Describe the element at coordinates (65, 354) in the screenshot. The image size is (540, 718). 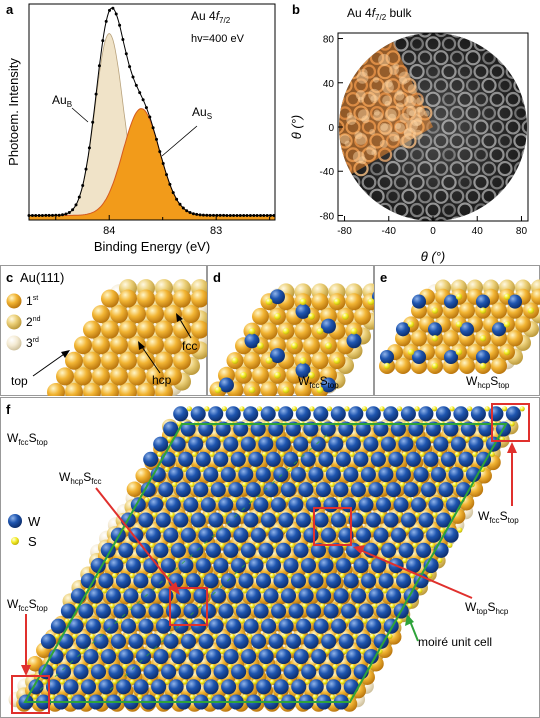
I see `site-top-arrowhead` at that location.